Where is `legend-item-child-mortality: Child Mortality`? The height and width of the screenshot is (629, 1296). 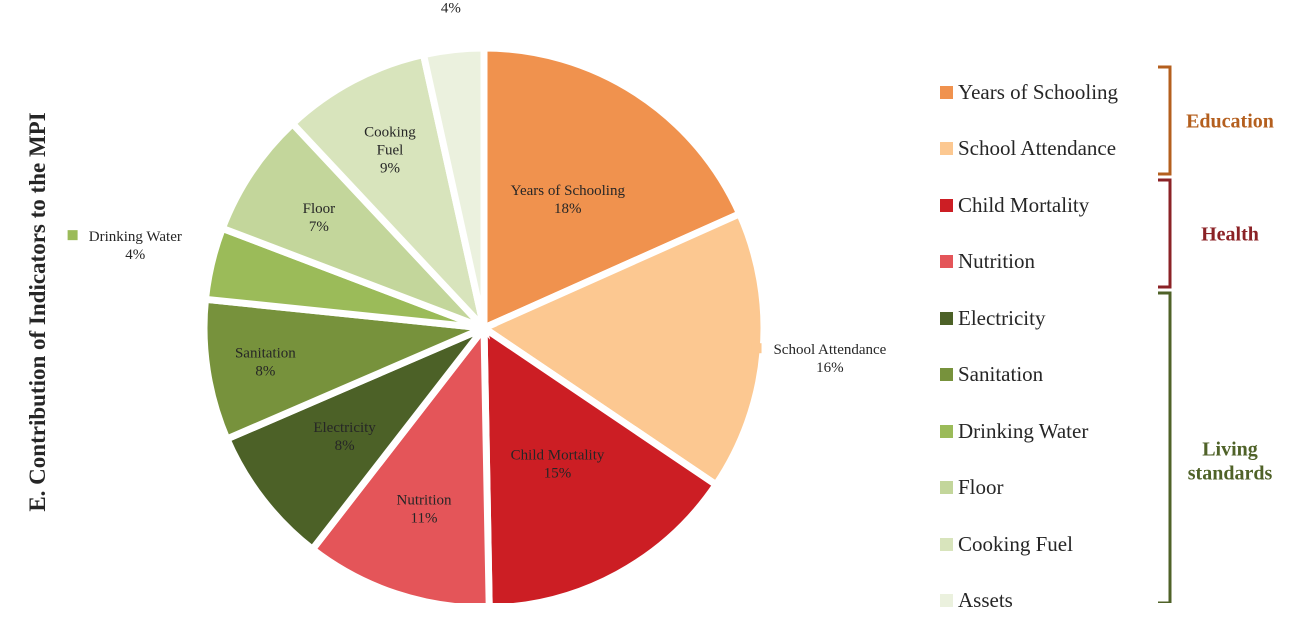 legend-item-child-mortality: Child Mortality is located at coordinates (1029, 205).